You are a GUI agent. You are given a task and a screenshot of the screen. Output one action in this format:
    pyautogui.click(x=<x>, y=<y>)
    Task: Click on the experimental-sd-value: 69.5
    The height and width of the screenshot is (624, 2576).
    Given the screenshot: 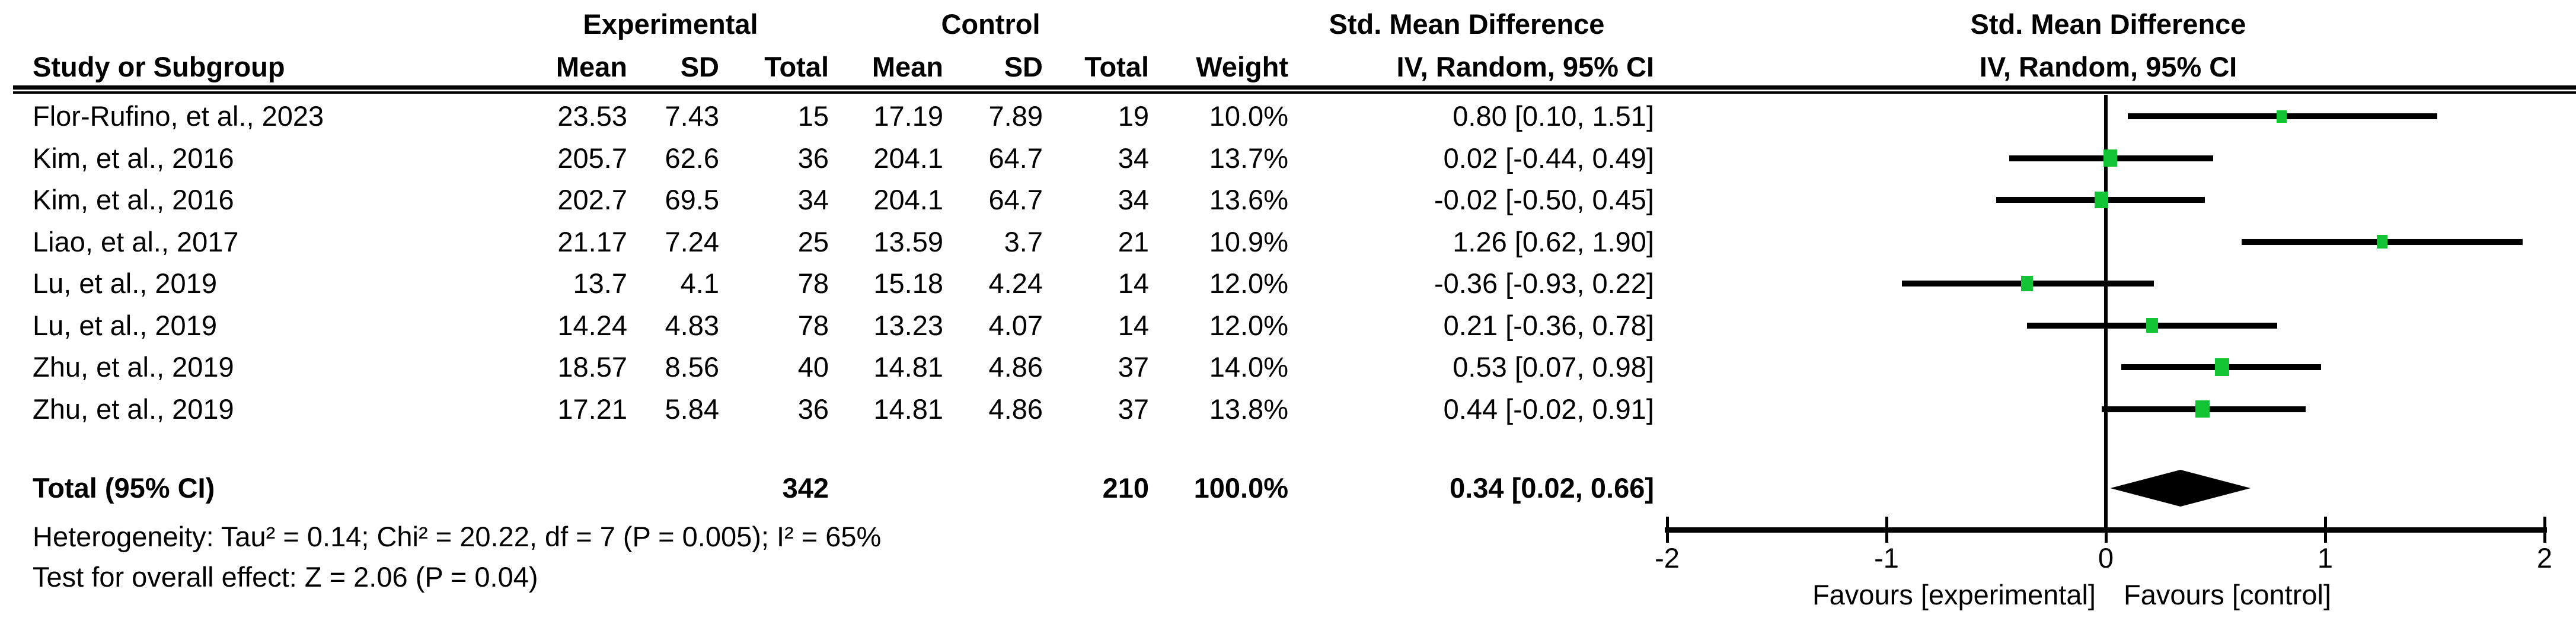 What is the action you would take?
    pyautogui.click(x=692, y=199)
    